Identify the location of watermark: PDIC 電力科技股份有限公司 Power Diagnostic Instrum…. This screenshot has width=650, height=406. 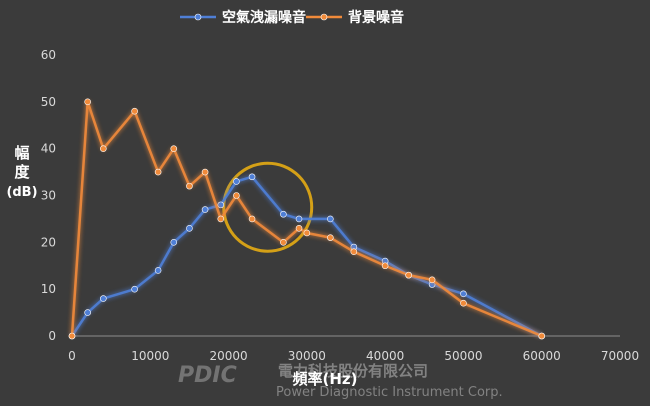
(340, 381).